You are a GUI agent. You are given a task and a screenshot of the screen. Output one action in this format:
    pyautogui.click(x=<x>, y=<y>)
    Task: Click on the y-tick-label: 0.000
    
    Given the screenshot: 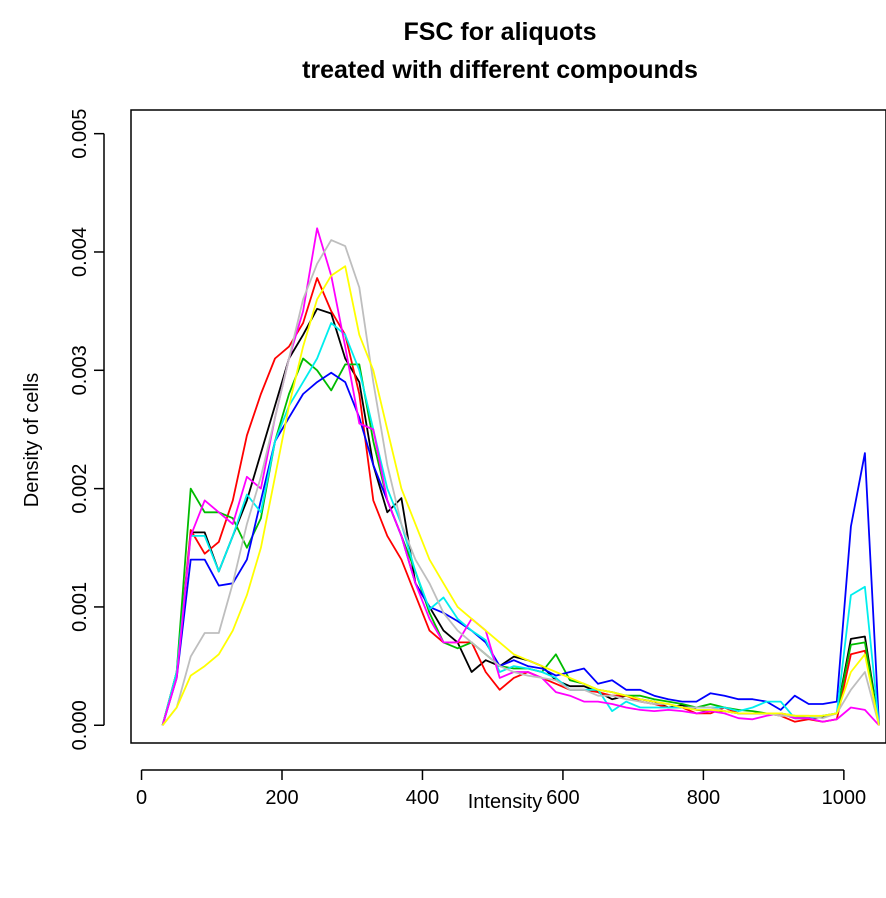 What is the action you would take?
    pyautogui.click(x=80, y=725)
    